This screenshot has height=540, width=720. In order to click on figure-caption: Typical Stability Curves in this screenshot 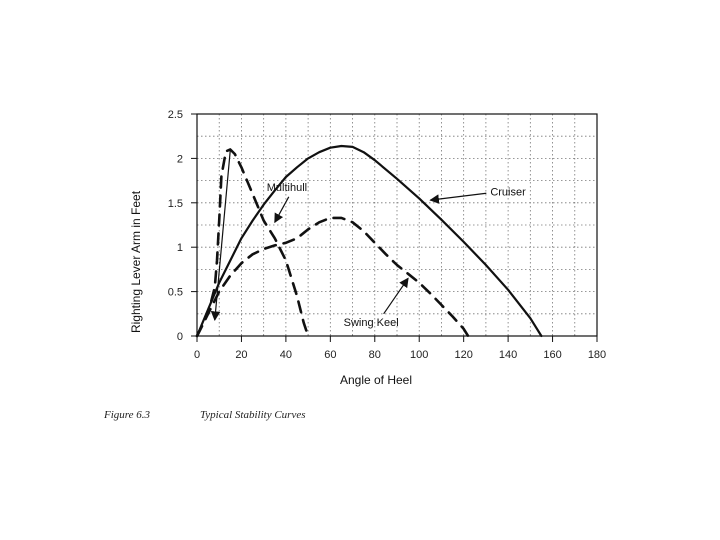, I will do `click(253, 415)`.